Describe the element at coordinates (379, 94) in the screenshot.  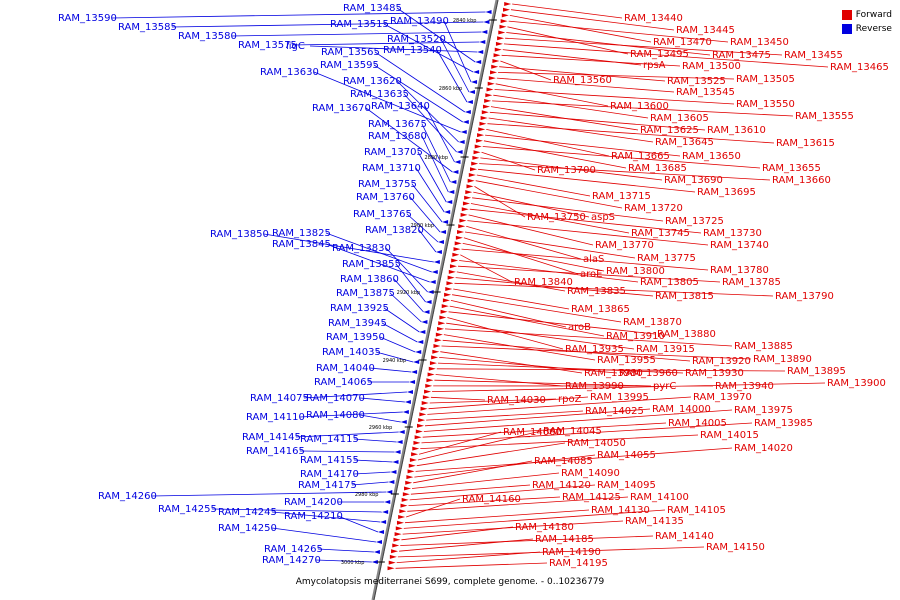
I see `reverse-gene-label: RAM_13635` at that location.